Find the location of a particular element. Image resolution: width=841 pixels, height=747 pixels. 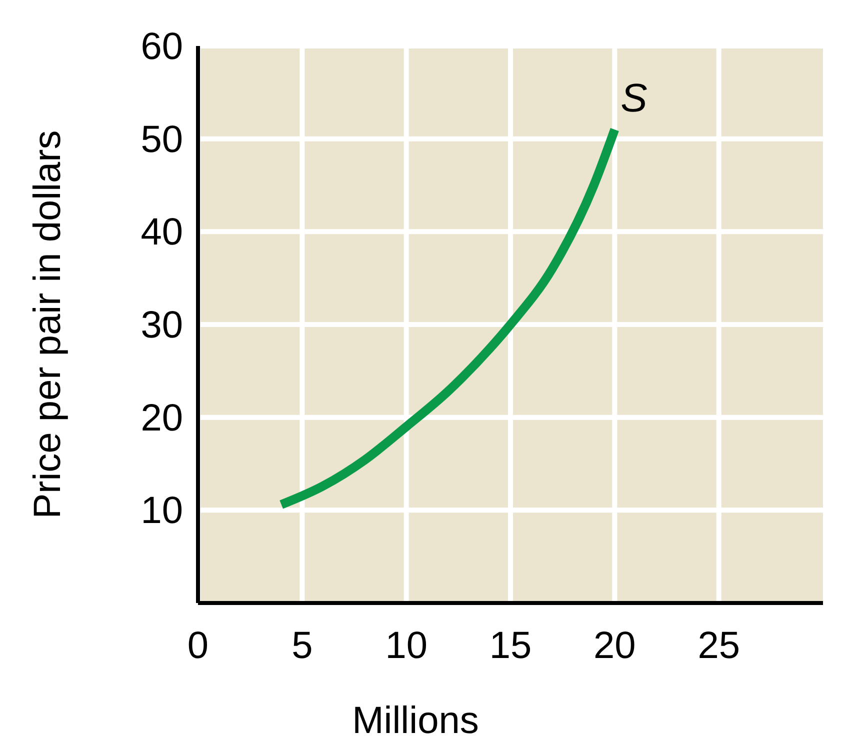

y-tick-label: 30 is located at coordinates (161, 325).